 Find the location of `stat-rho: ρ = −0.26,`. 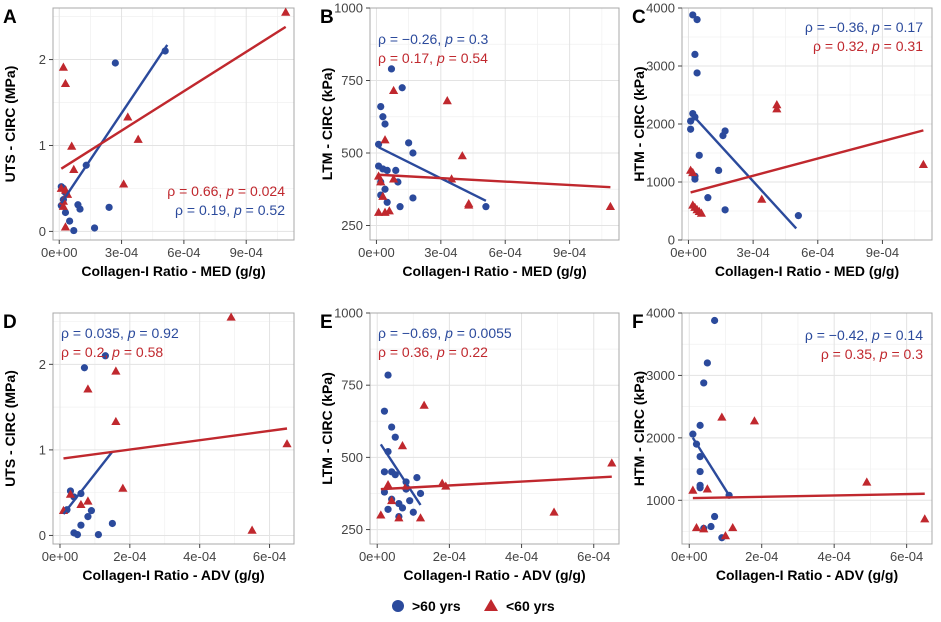

stat-rho: ρ = −0.26, is located at coordinates (411, 39).